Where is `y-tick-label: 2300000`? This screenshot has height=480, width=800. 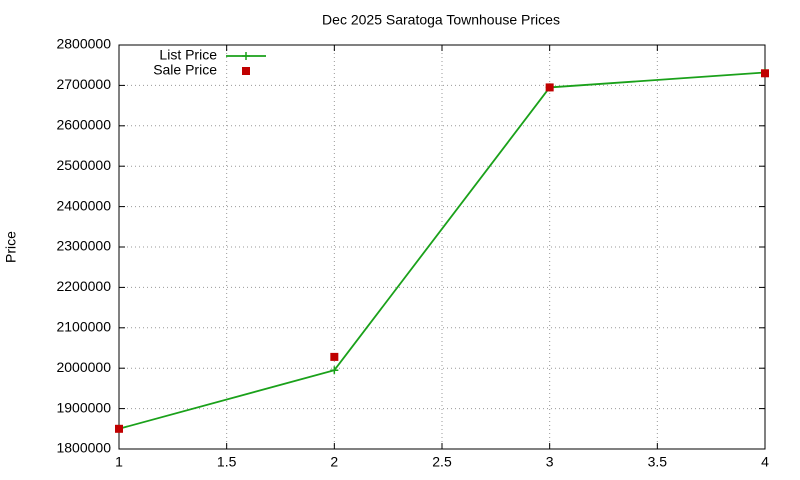 y-tick-label: 2300000 is located at coordinates (83, 246).